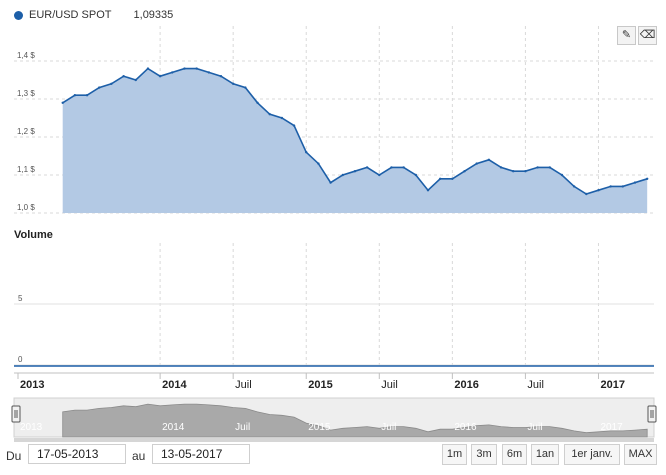  Describe the element at coordinates (637, 35) in the screenshot. I see `chart-tools: ✎ ⌫` at that location.